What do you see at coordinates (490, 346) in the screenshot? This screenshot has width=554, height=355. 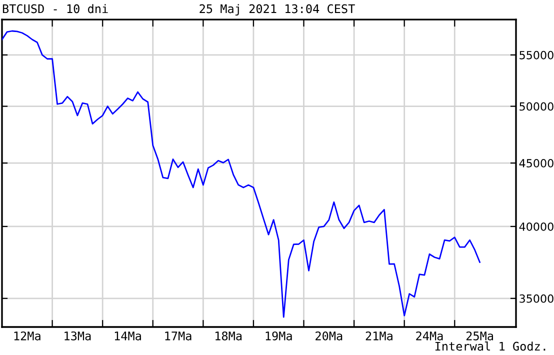 I see `text: Interwal 1 Godz.` at bounding box center [490, 346].